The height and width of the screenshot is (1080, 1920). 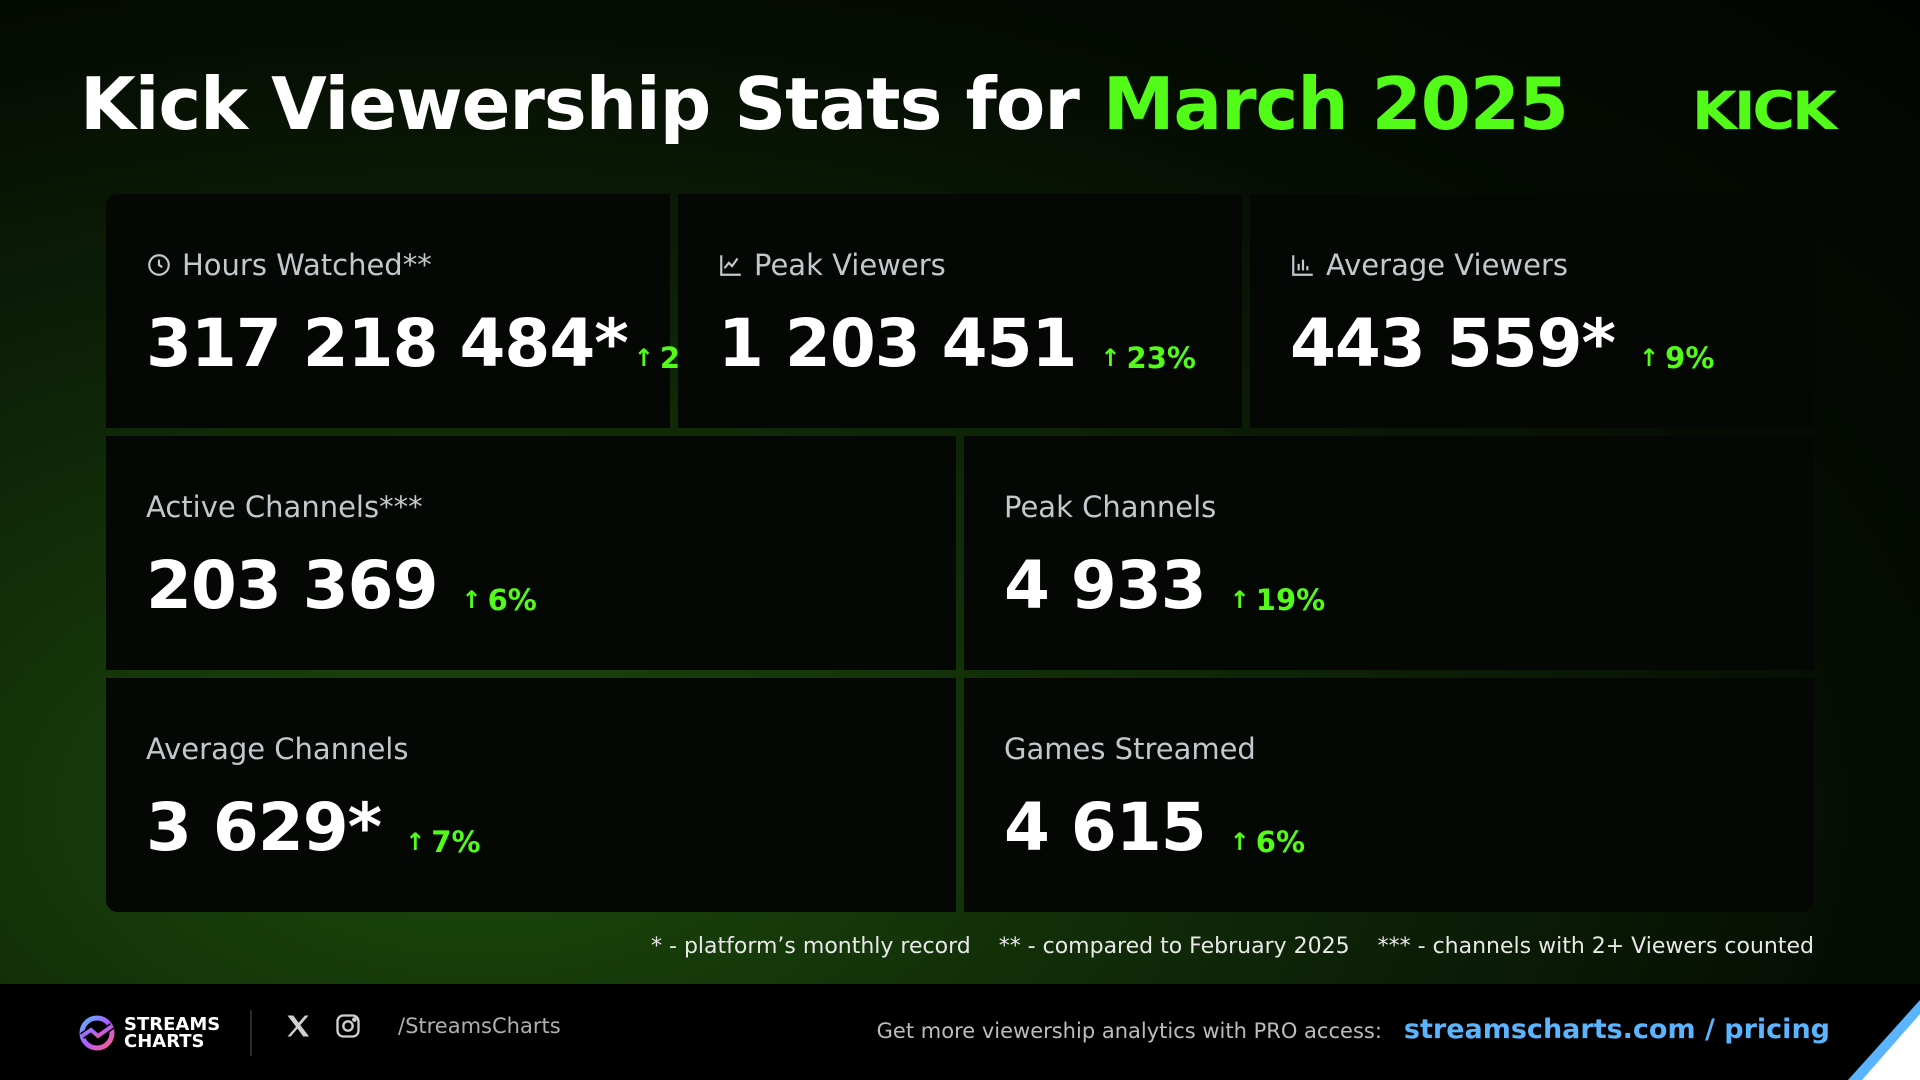 What do you see at coordinates (172, 1024) in the screenshot?
I see `brand-line: STREAMS` at bounding box center [172, 1024].